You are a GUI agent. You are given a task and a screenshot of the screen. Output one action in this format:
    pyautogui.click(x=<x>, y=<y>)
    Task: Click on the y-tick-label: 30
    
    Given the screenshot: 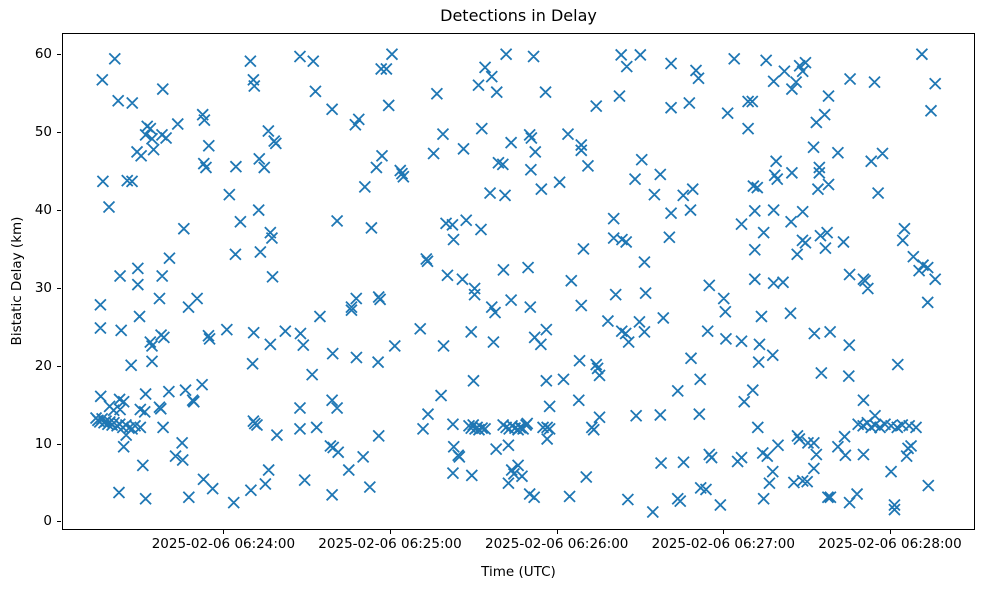 What is the action you would take?
    pyautogui.click(x=43, y=287)
    